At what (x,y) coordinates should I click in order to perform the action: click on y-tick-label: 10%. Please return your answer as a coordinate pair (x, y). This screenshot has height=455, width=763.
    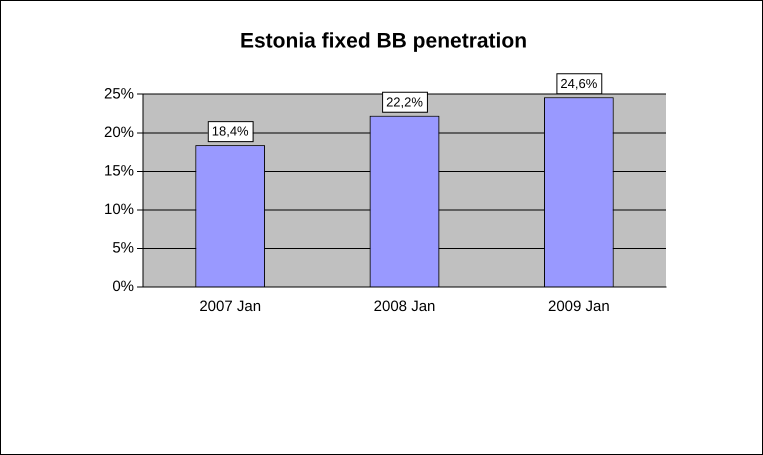
    Looking at the image, I should click on (119, 209).